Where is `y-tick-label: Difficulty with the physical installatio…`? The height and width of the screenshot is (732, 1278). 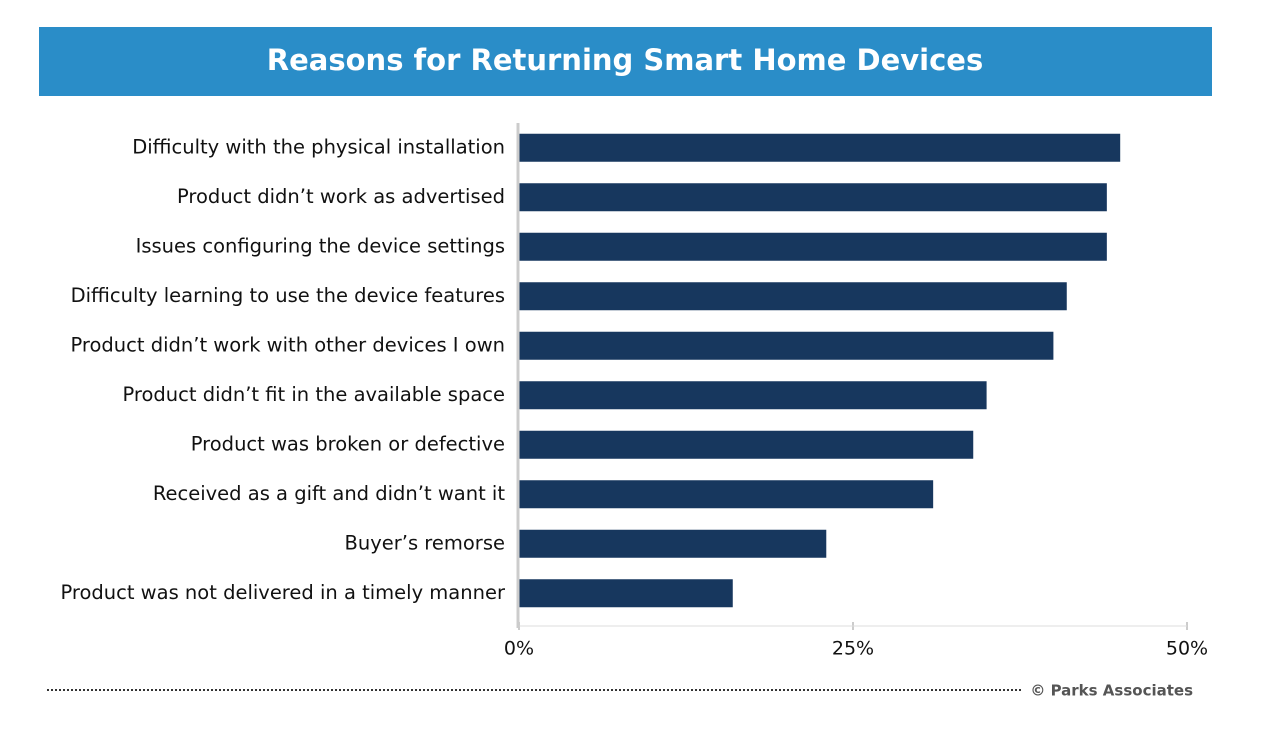
y-tick-label: Difficulty with the physical installatio… is located at coordinates (318, 146).